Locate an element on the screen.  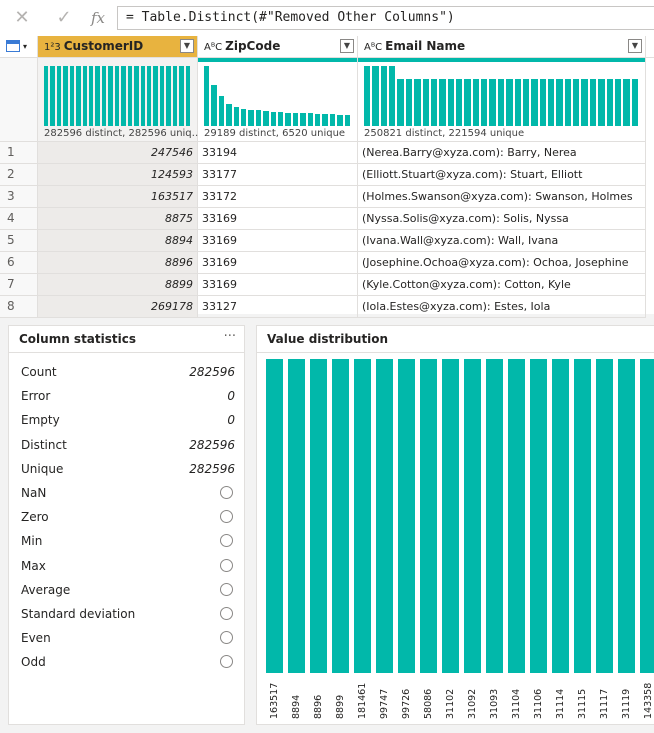
row-number: 3 is located at coordinates (19, 197).